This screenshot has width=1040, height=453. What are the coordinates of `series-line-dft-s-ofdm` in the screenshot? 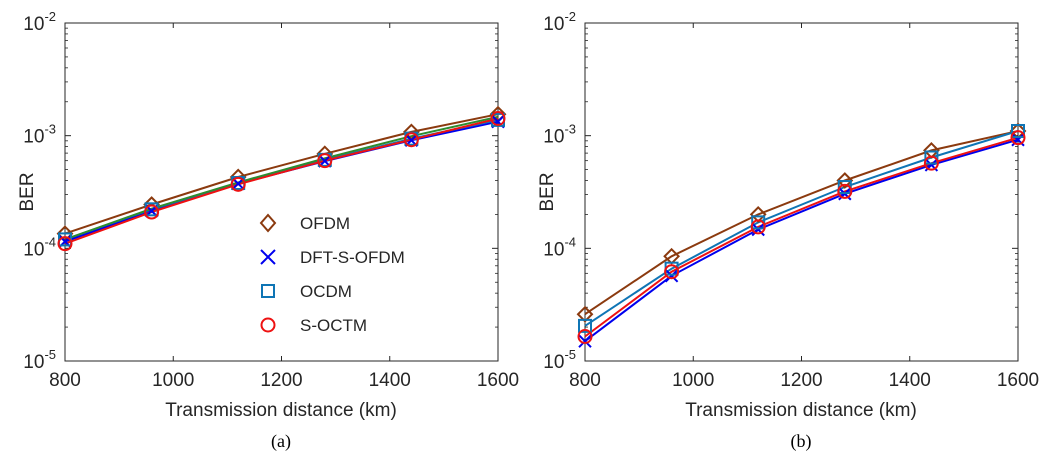 It's located at (281, 181).